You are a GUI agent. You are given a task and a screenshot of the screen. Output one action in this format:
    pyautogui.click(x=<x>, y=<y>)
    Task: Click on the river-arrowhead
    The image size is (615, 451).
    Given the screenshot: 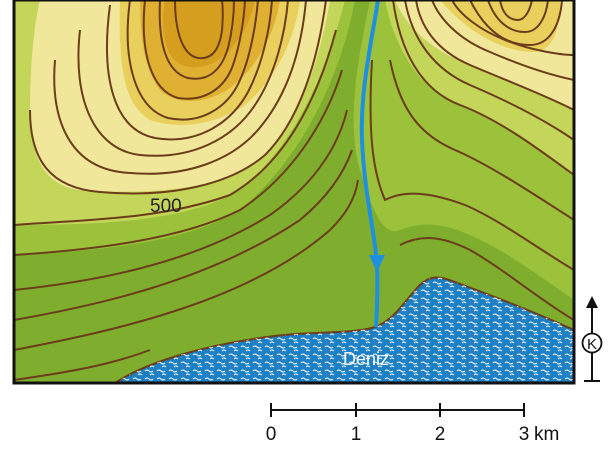 What is the action you would take?
    pyautogui.click(x=377, y=263)
    